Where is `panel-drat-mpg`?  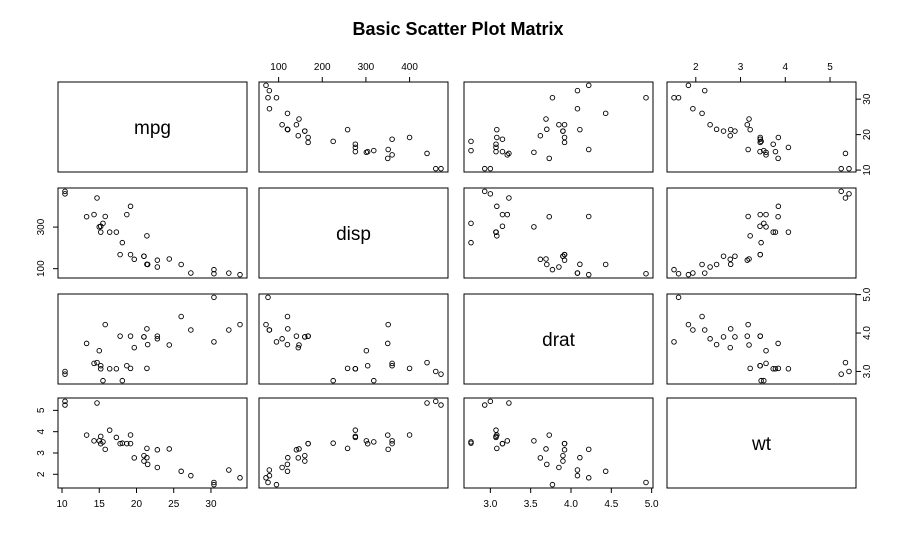 panel-drat-mpg is located at coordinates (152, 339).